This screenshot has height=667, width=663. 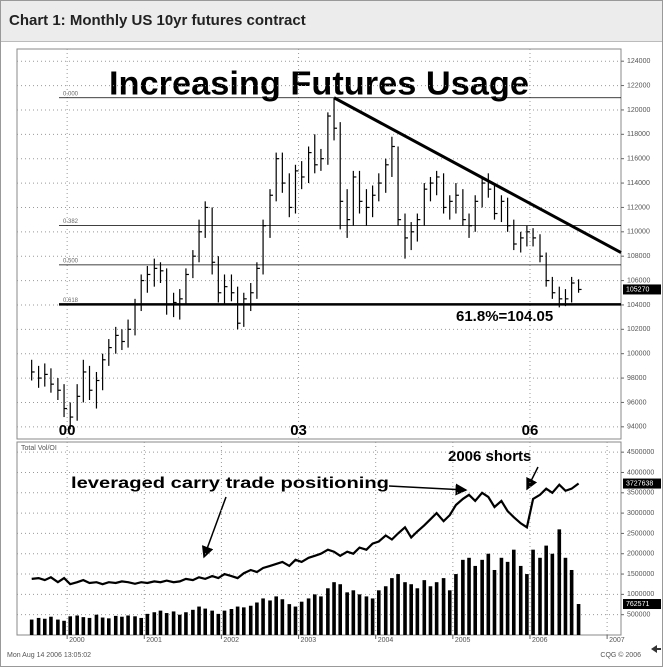 I want to click on y-tick-label: 120000, so click(x=638, y=110).